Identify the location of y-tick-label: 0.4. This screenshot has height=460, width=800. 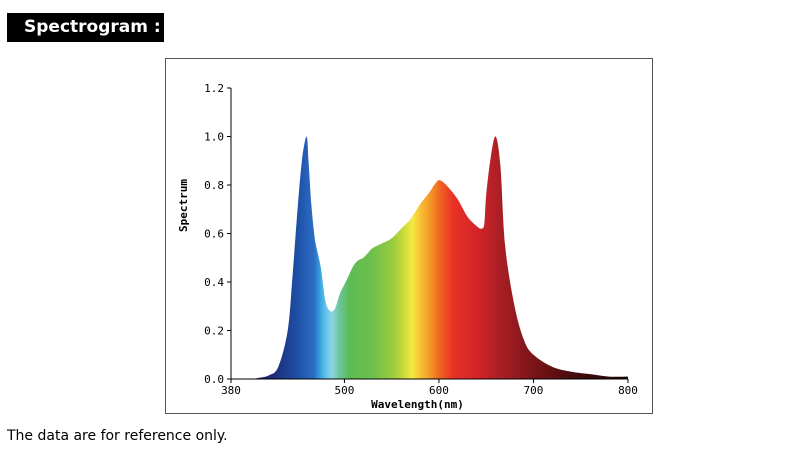
(214, 282).